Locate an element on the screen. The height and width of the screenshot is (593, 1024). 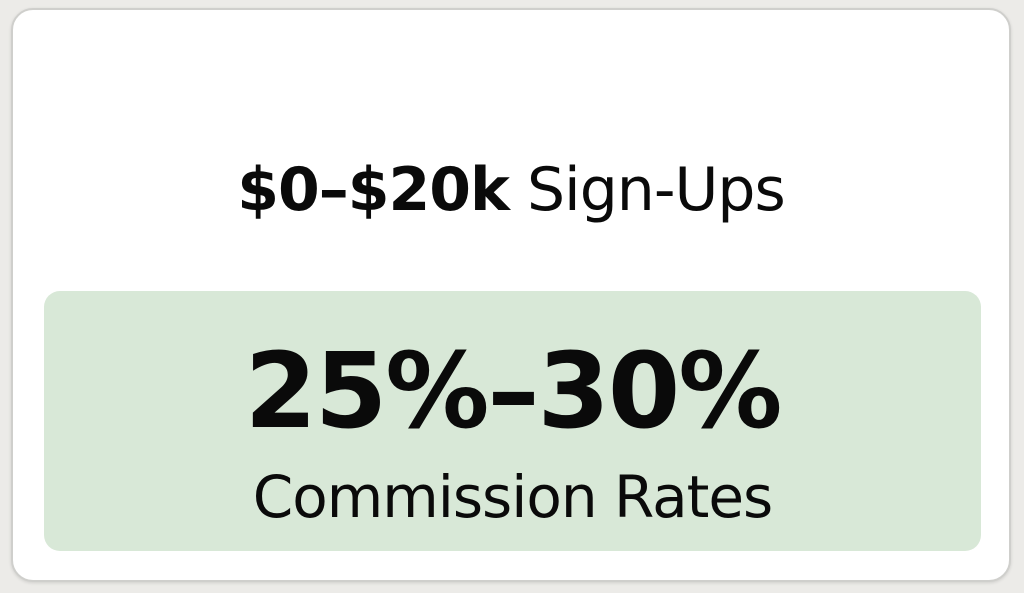
commission-label: Commission Rates is located at coordinates (513, 497).